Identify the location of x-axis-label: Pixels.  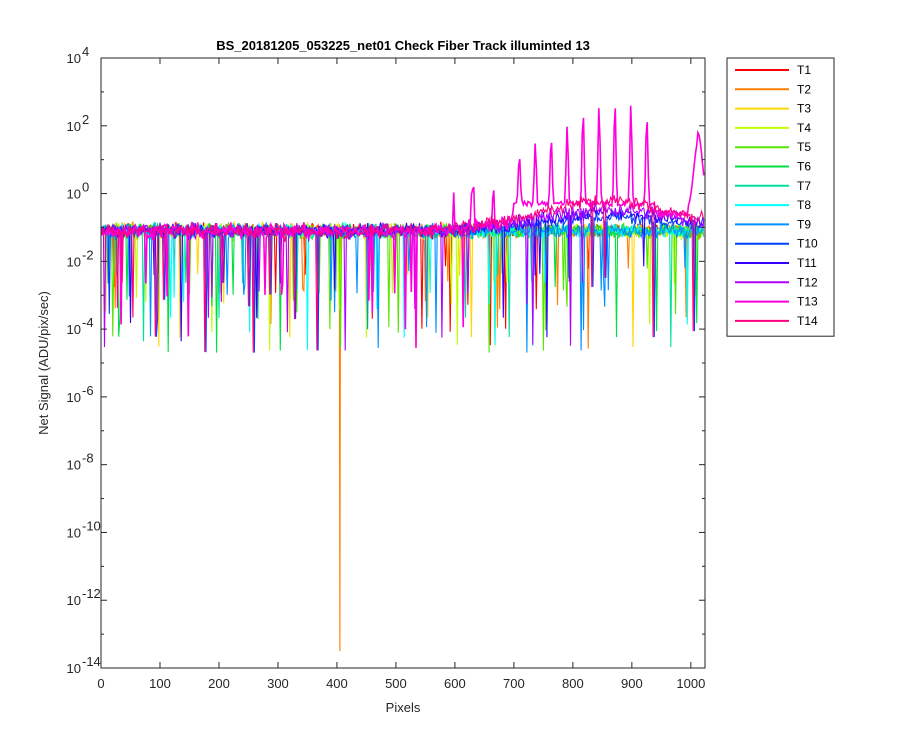
(403, 707).